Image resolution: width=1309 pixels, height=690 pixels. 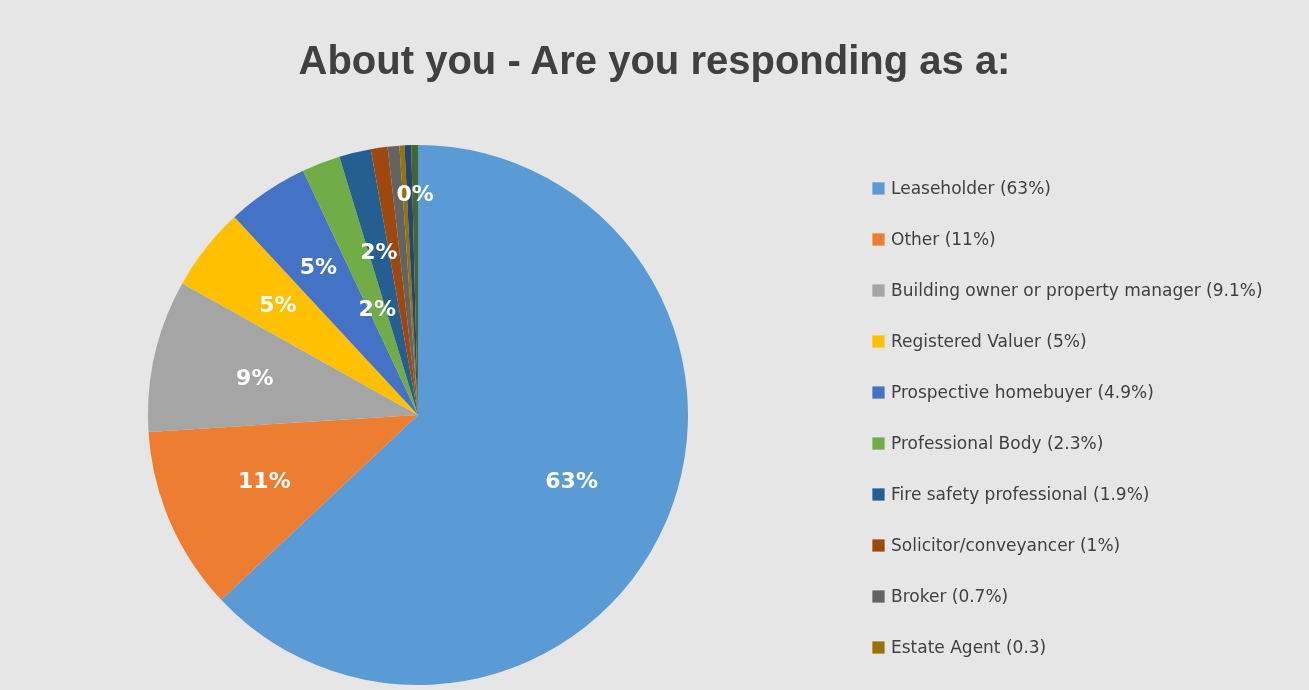 What do you see at coordinates (1022, 391) in the screenshot?
I see `legend-label: Prospective homebuyer (4.9%)` at bounding box center [1022, 391].